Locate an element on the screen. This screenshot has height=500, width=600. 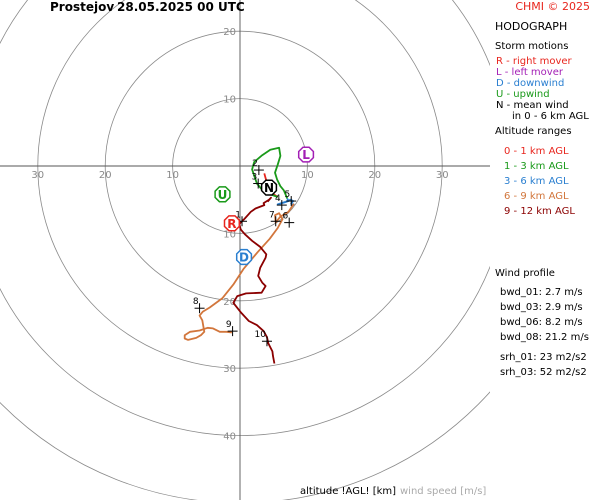
valid-datetime: 28.05.2025 00 UTC is located at coordinates (181, 7).